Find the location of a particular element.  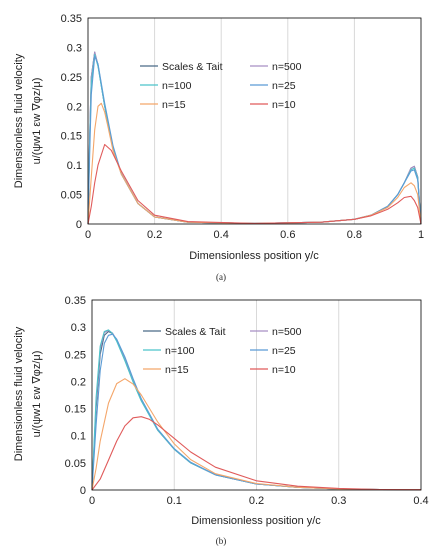

chart-b-legend: Scales & Tait n=500 n=100 n=25 n=15 n=10 is located at coordinates (222, 351).